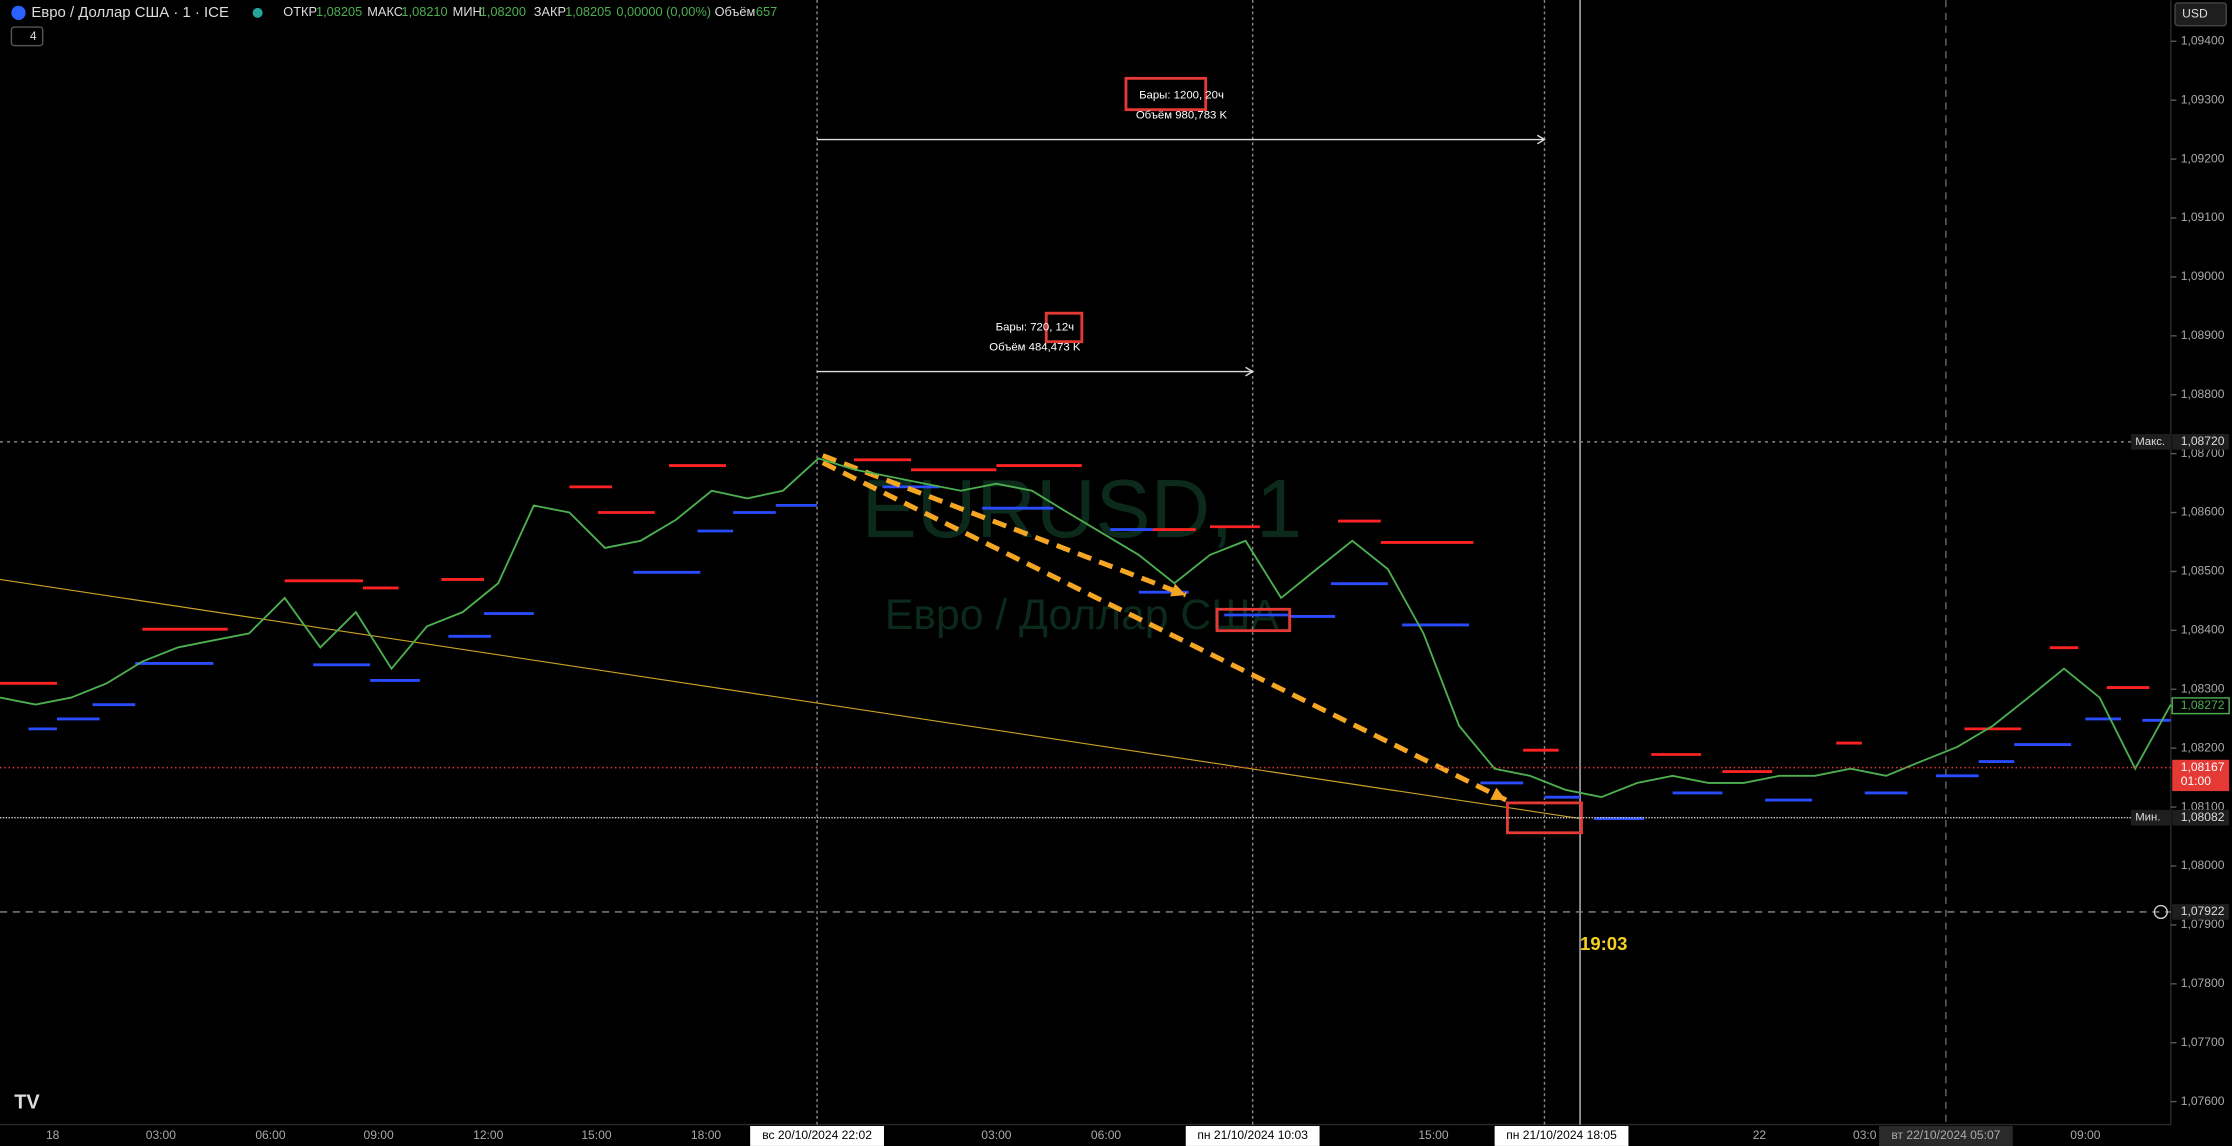 The width and height of the screenshot is (2232, 1146). Describe the element at coordinates (2203, 983) in the screenshot. I see `y-tick-label: 1,07800` at that location.